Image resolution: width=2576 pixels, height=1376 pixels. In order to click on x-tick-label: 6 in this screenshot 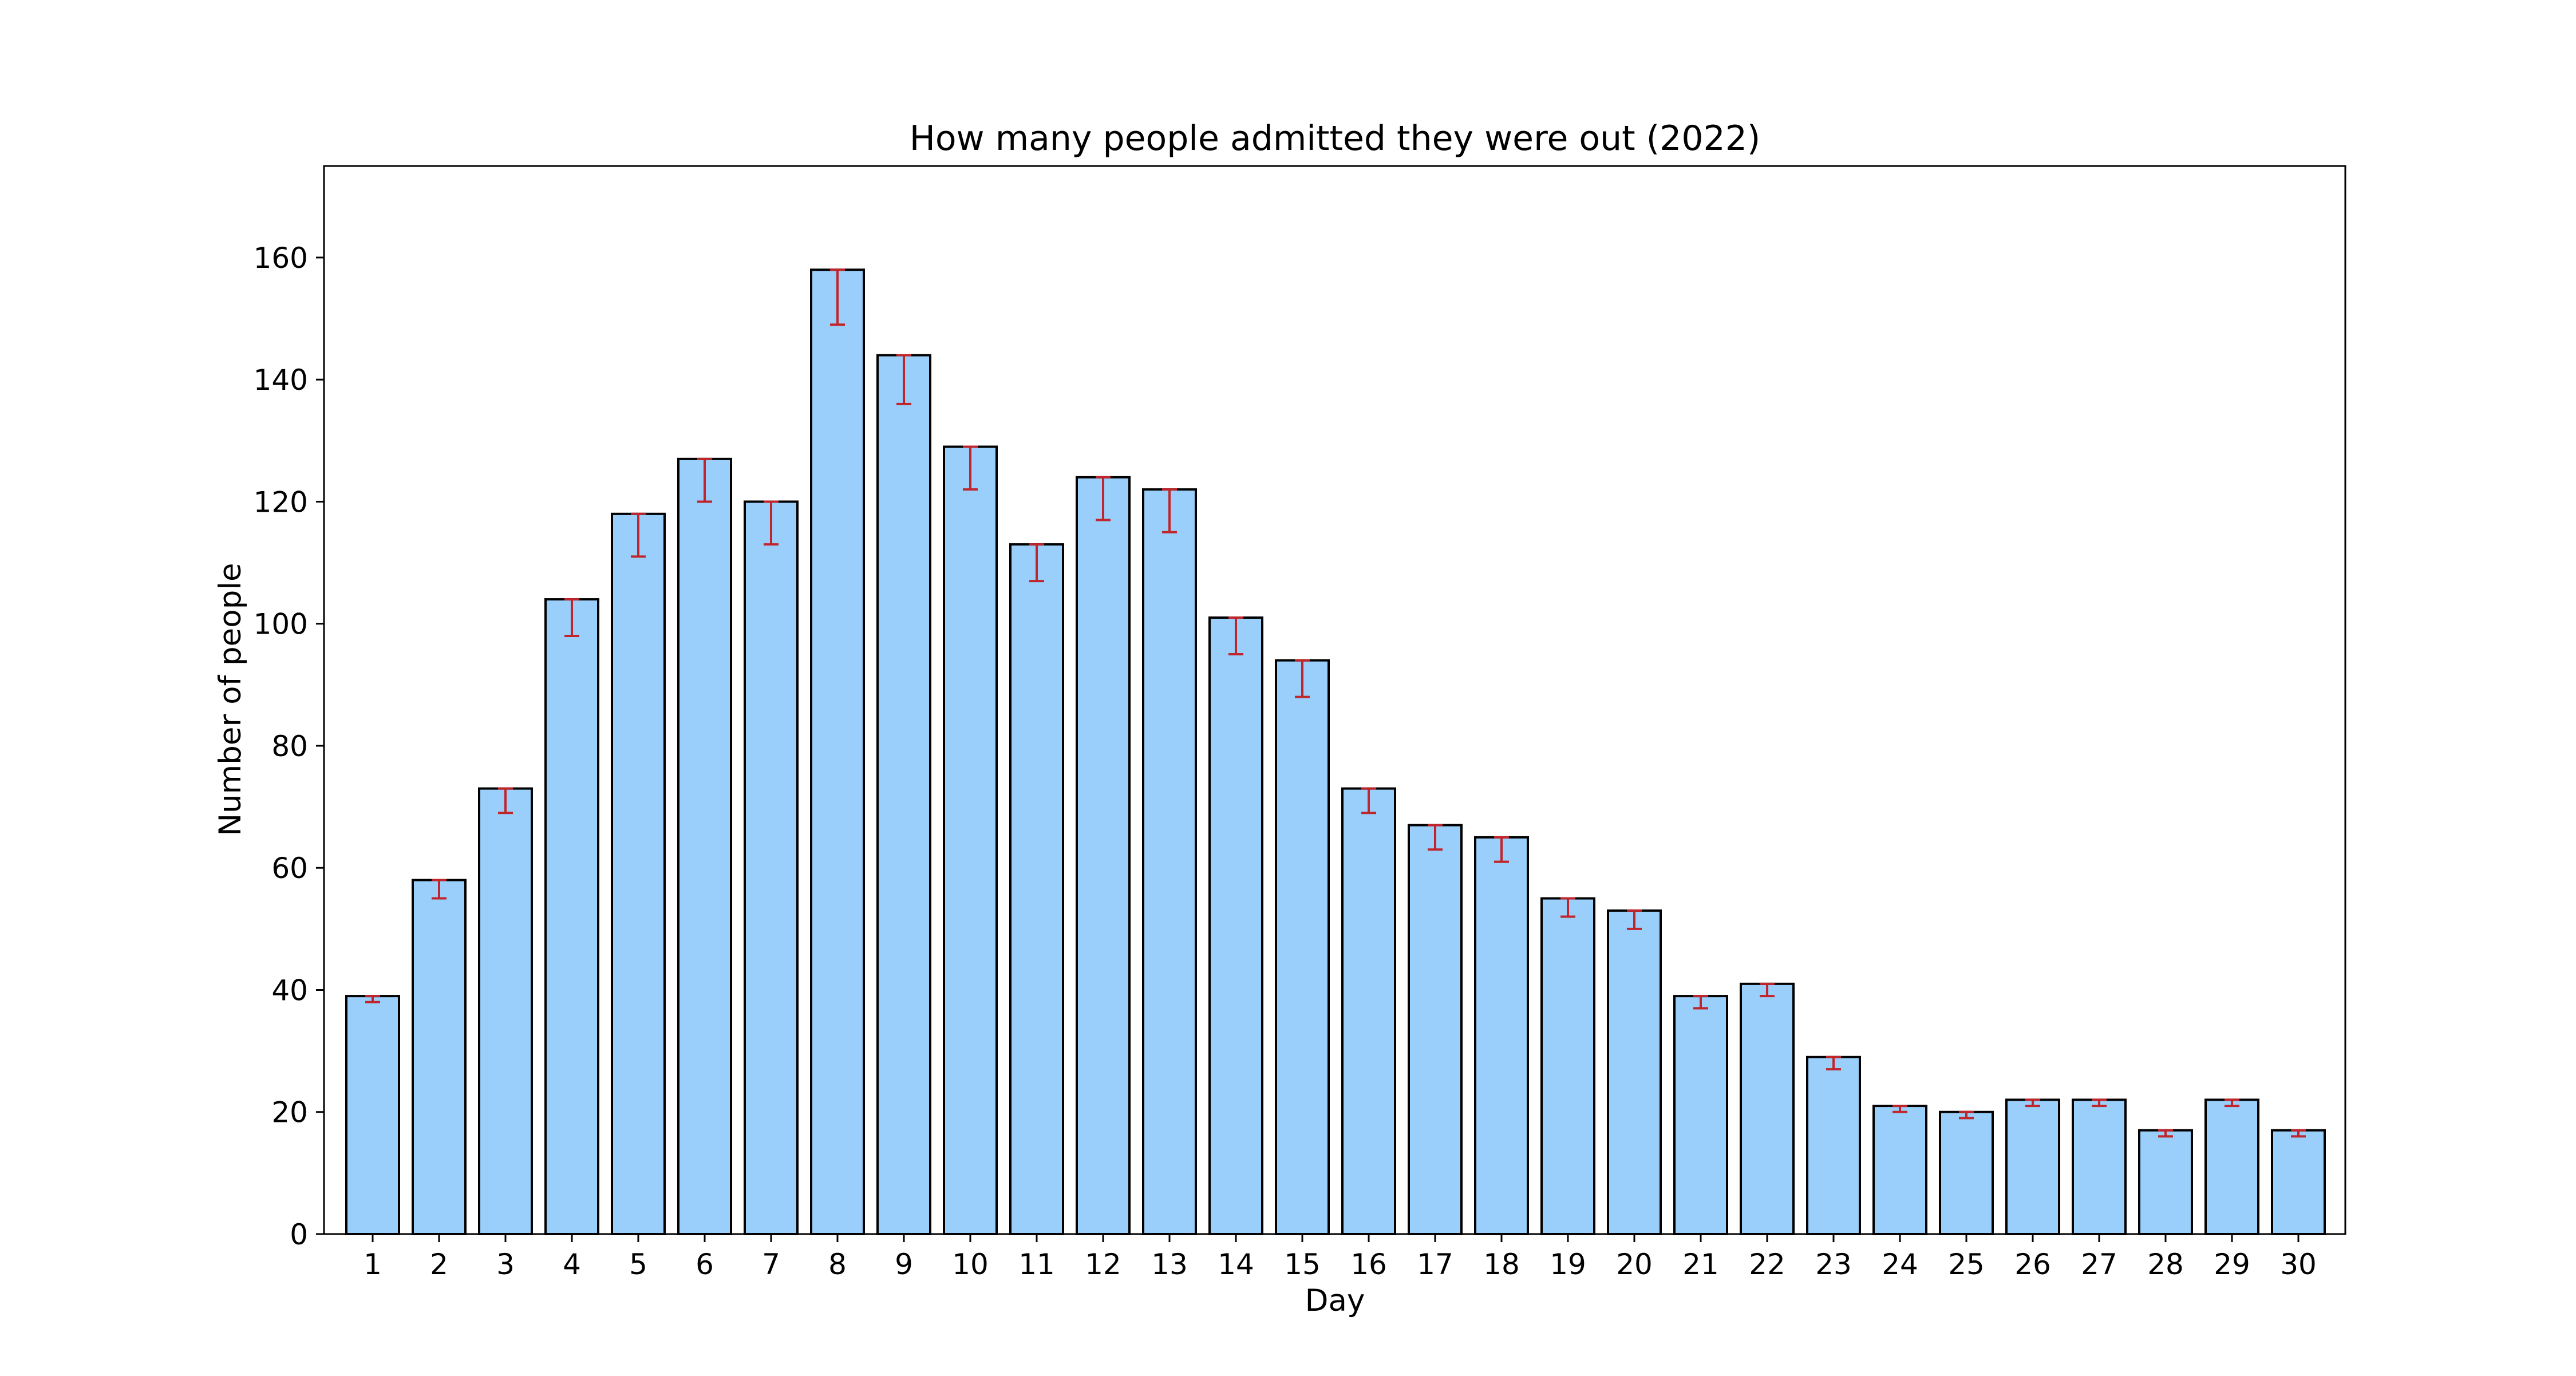, I will do `click(705, 1264)`.